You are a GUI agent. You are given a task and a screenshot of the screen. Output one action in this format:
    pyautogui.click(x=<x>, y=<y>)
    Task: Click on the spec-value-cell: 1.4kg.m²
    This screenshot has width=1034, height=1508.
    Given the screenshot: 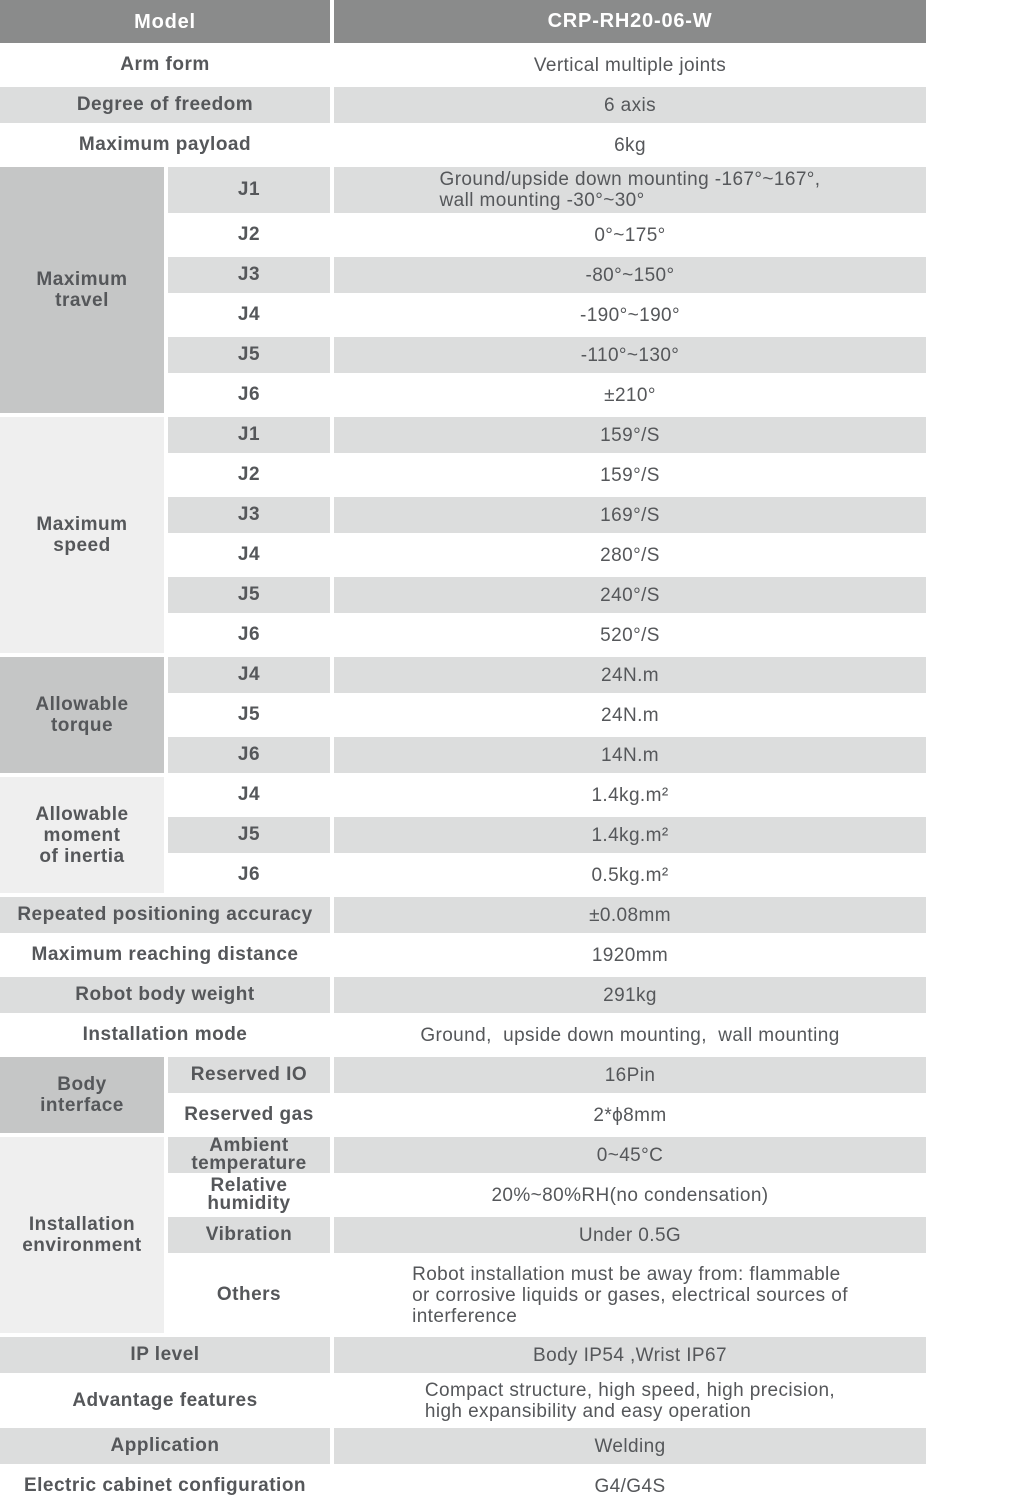 What is the action you would take?
    pyautogui.click(x=630, y=795)
    